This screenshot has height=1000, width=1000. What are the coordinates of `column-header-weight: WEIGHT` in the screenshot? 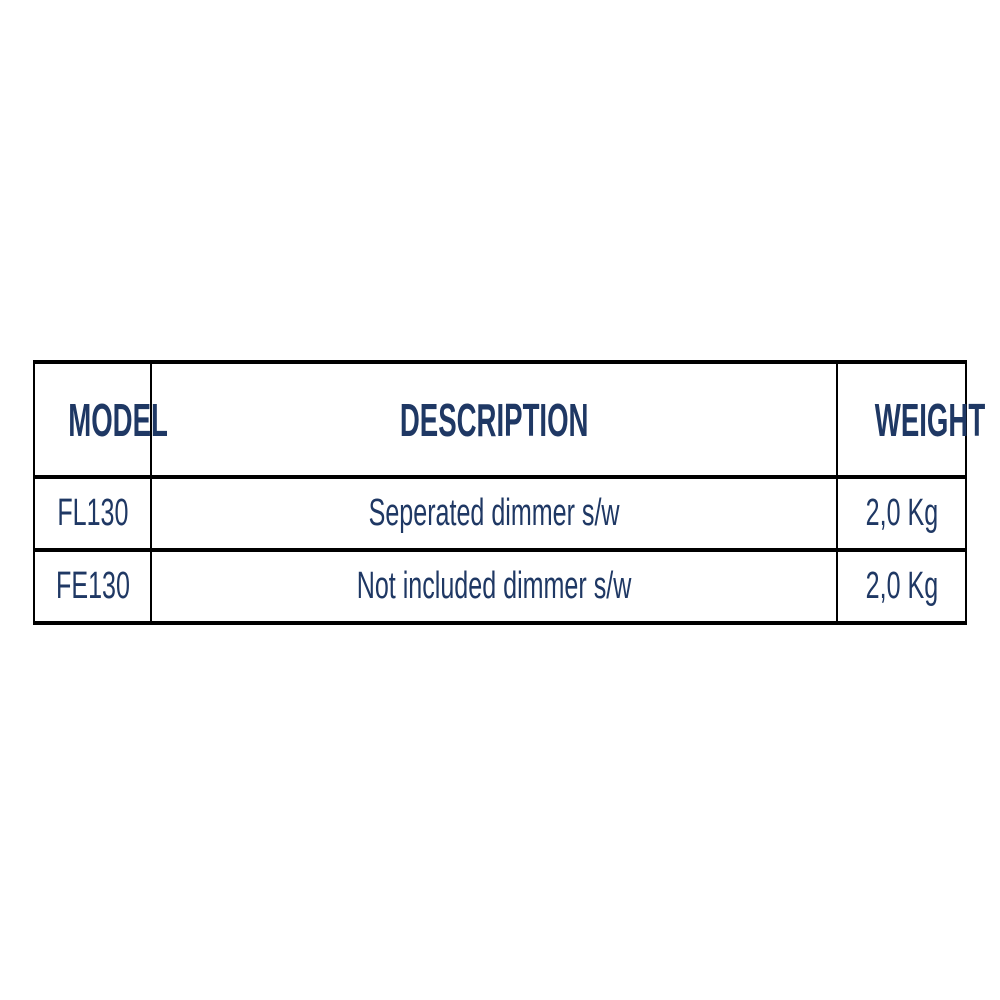 It's located at (910, 419).